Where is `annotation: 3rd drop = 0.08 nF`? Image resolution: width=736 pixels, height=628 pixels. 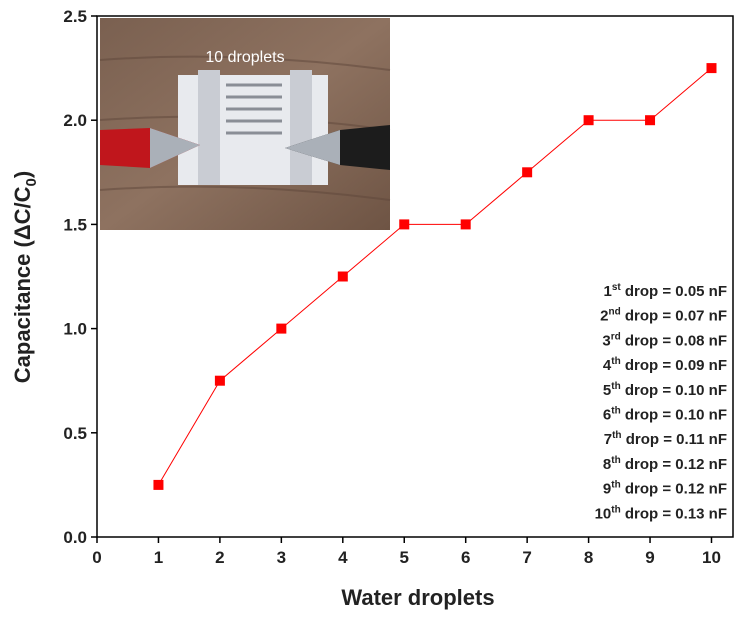
annotation: 3rd drop = 0.08 nF is located at coordinates (664, 340).